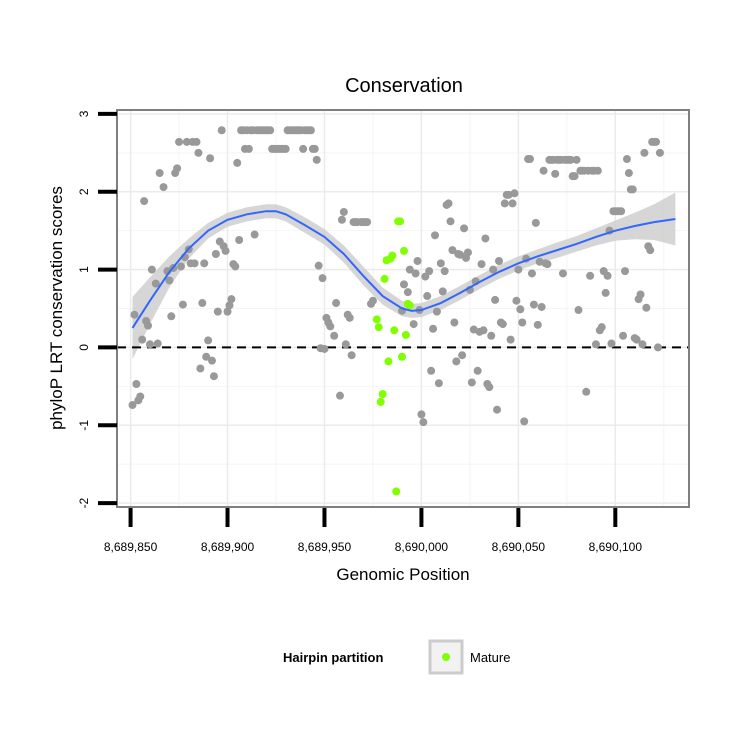 The height and width of the screenshot is (750, 750). I want to click on y-tick-label: 3, so click(84, 113).